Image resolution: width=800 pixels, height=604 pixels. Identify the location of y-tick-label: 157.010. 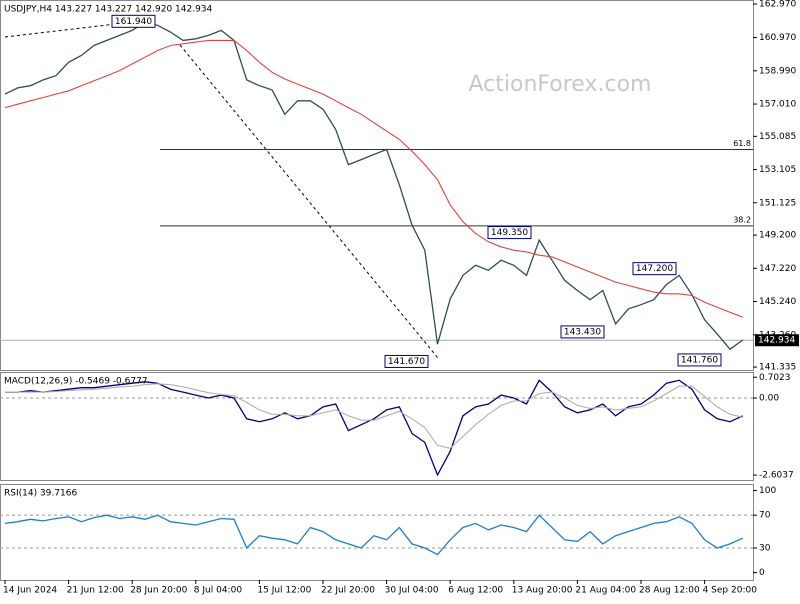
(777, 105).